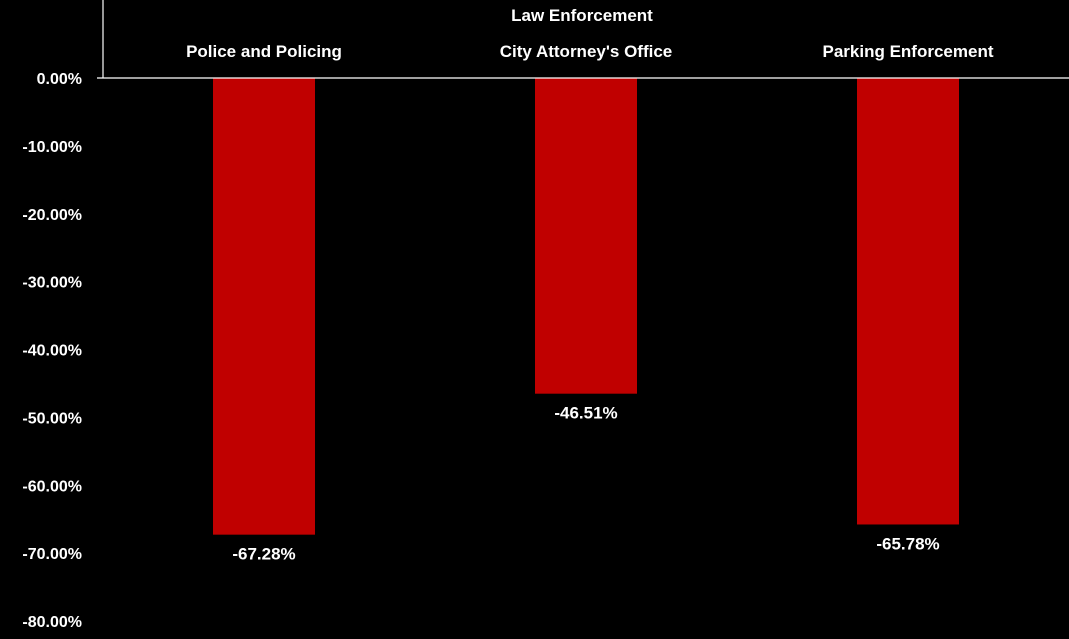 This screenshot has width=1069, height=639. What do you see at coordinates (52, 622) in the screenshot?
I see `y-tick-label: -80.00%` at bounding box center [52, 622].